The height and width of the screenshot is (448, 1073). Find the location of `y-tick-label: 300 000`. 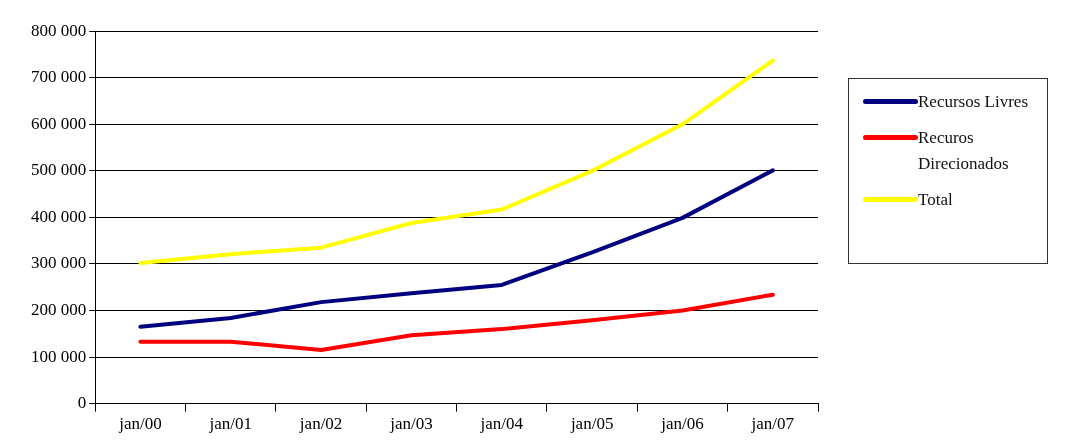

y-tick-label: 300 000 is located at coordinates (59, 263).